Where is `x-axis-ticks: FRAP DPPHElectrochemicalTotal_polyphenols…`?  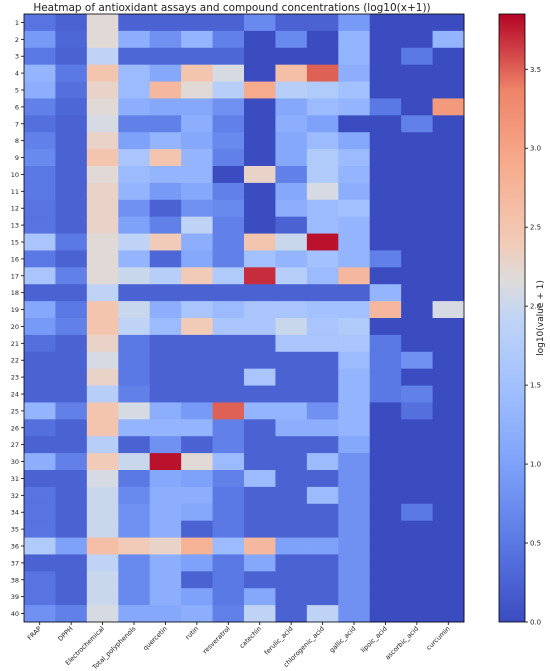
x-axis-ticks: FRAP DPPHElectrochemicalTotal_polyphenols… is located at coordinates (239, 646).